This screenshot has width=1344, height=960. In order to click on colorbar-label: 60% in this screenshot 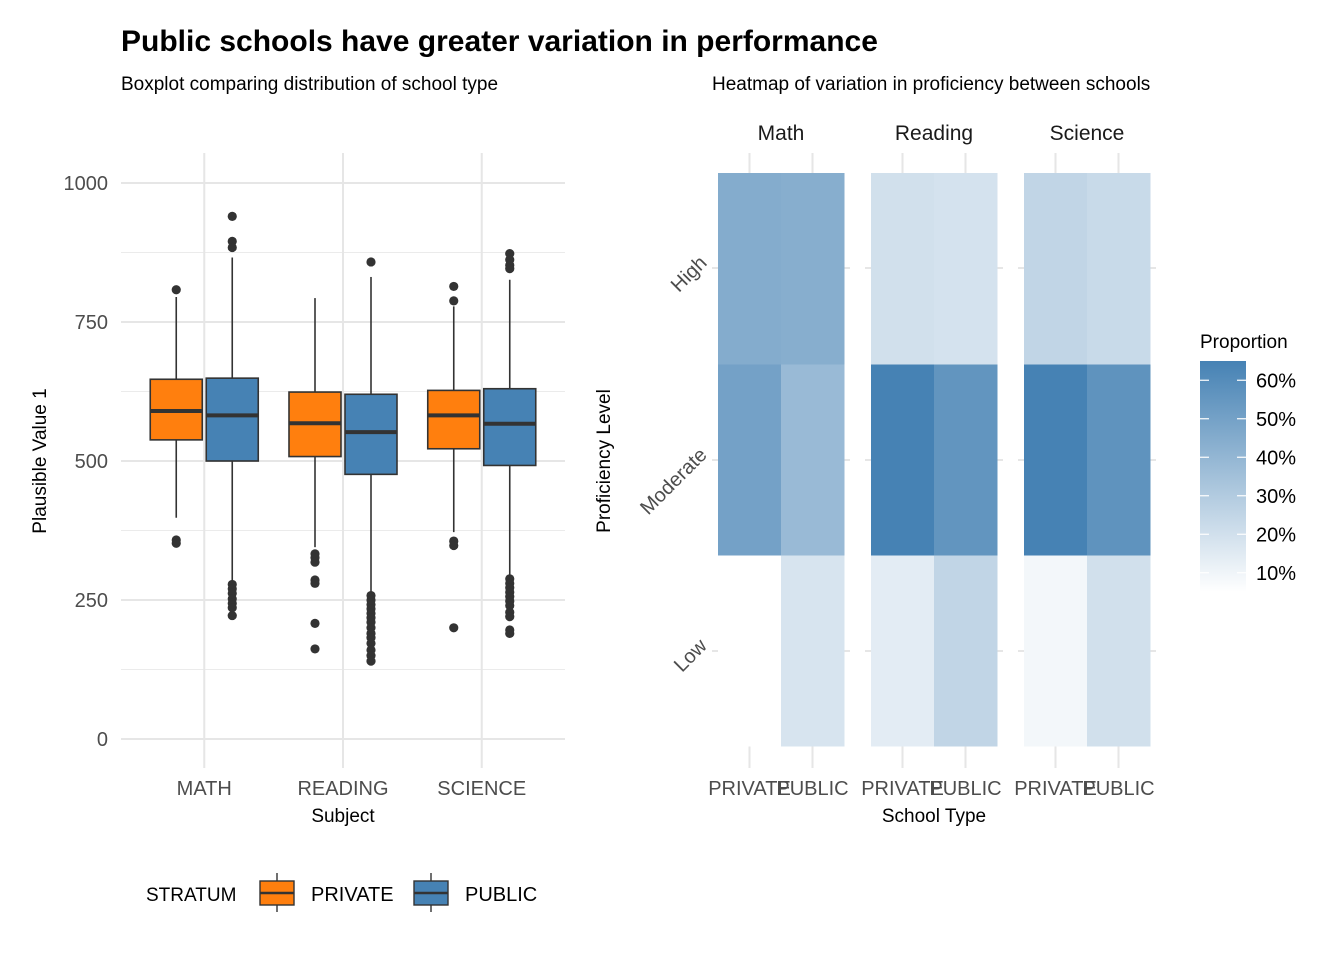, I will do `click(1276, 381)`.